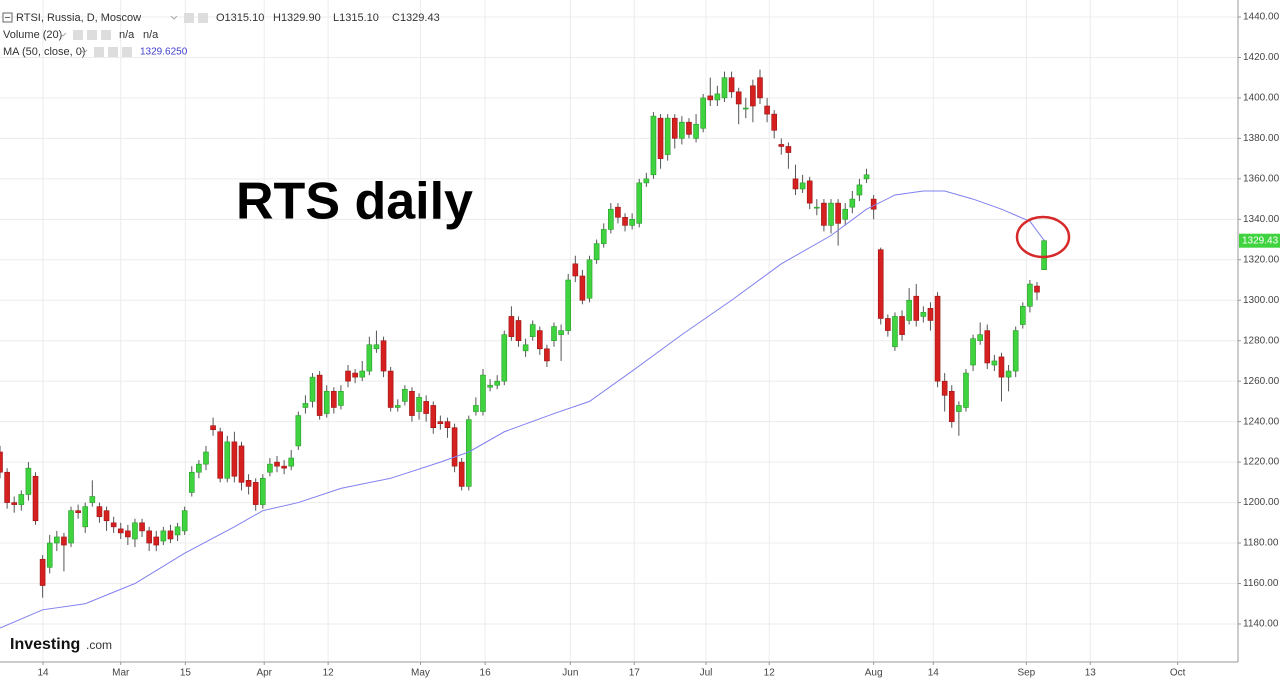 The height and width of the screenshot is (680, 1280). I want to click on last-price-tag, so click(1259, 240).